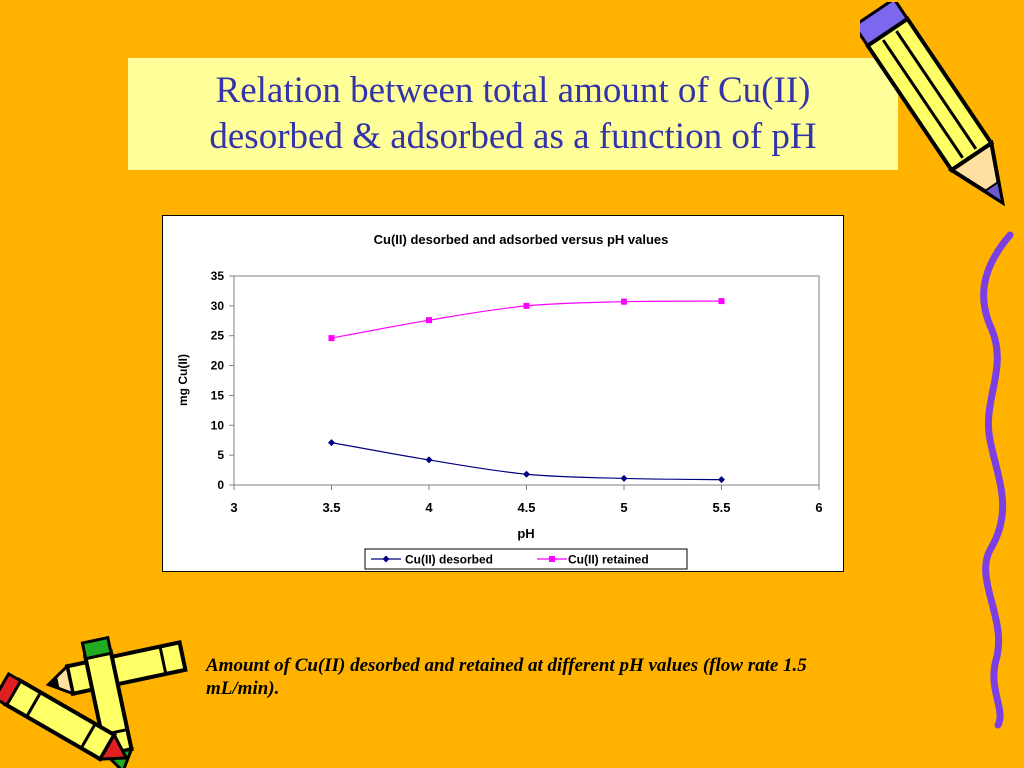 Image resolution: width=1024 pixels, height=768 pixels. What do you see at coordinates (218, 336) in the screenshot?
I see `y-tick-label: 25` at bounding box center [218, 336].